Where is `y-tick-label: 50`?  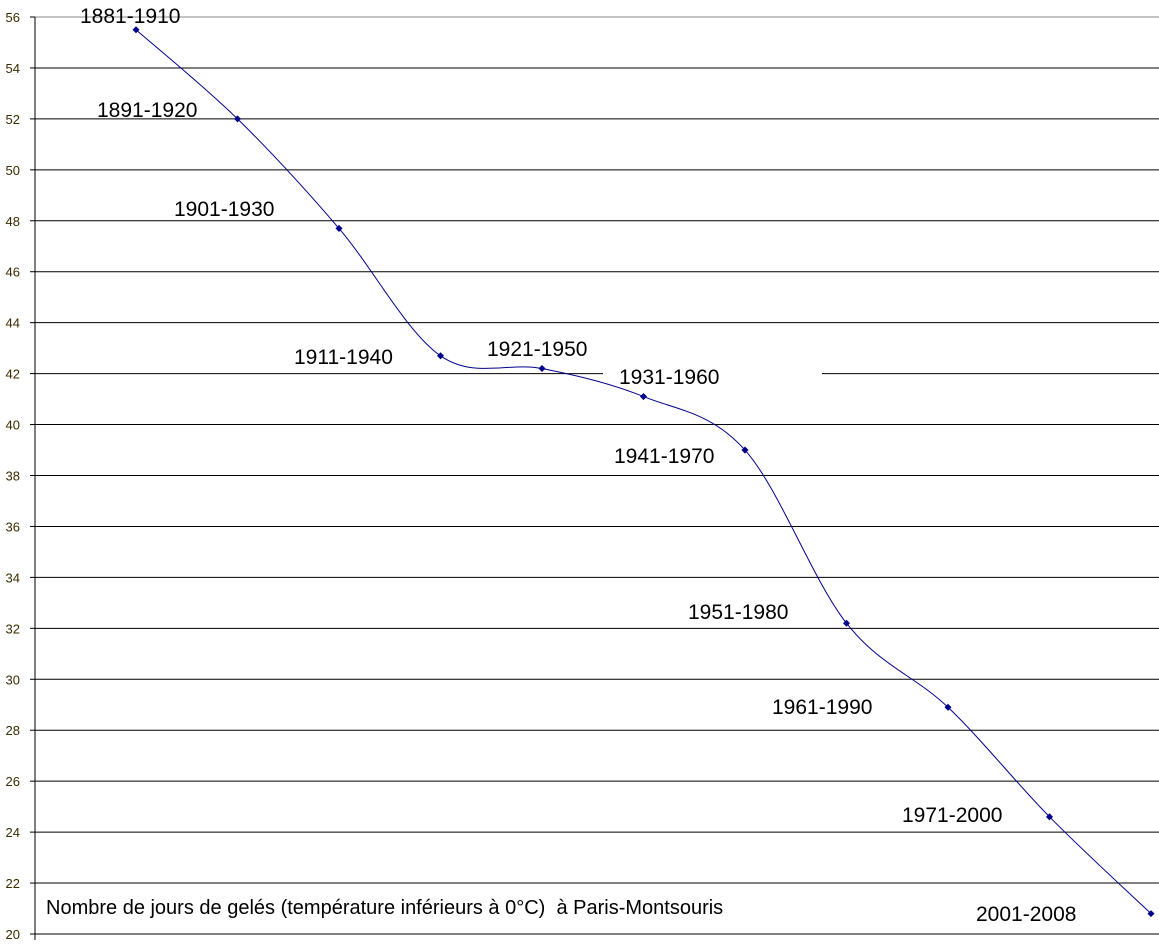
y-tick-label: 50 is located at coordinates (13, 170).